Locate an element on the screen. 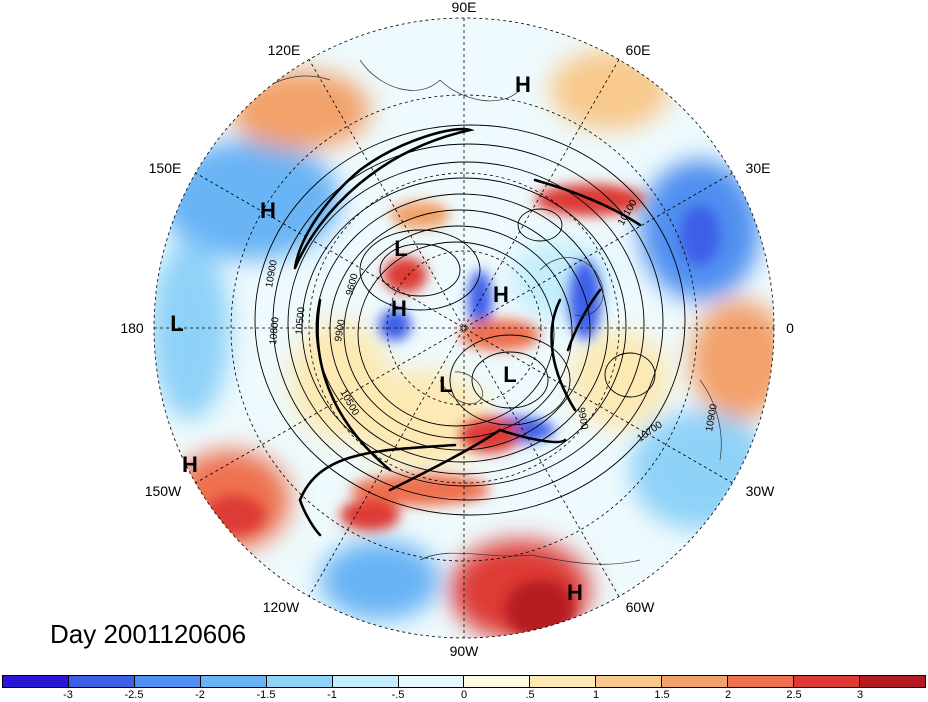 This screenshot has height=702, width=928. lon-label-30w: 30W is located at coordinates (761, 491).